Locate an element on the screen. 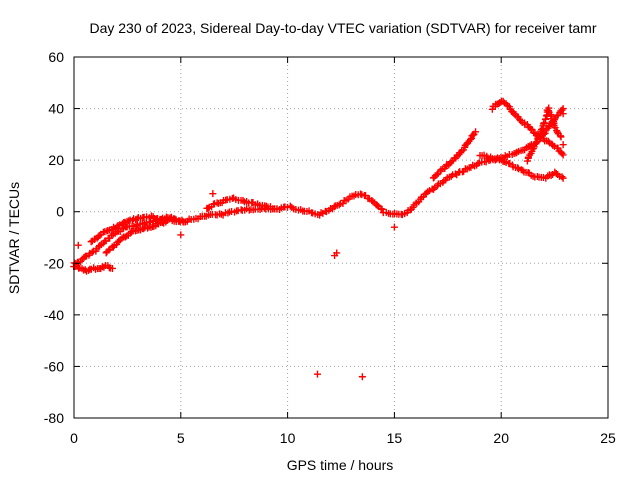 The height and width of the screenshot is (480, 640). y-tick-label: 0 is located at coordinates (60, 212).